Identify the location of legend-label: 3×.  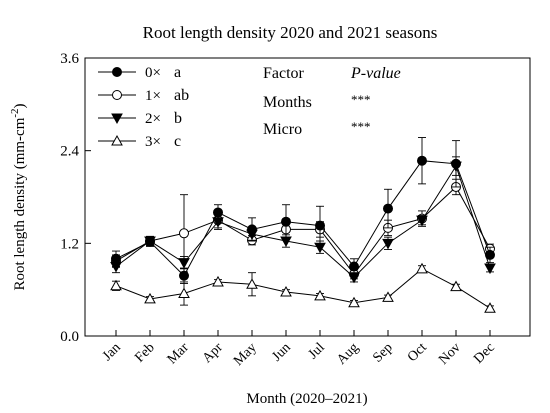
(153, 142).